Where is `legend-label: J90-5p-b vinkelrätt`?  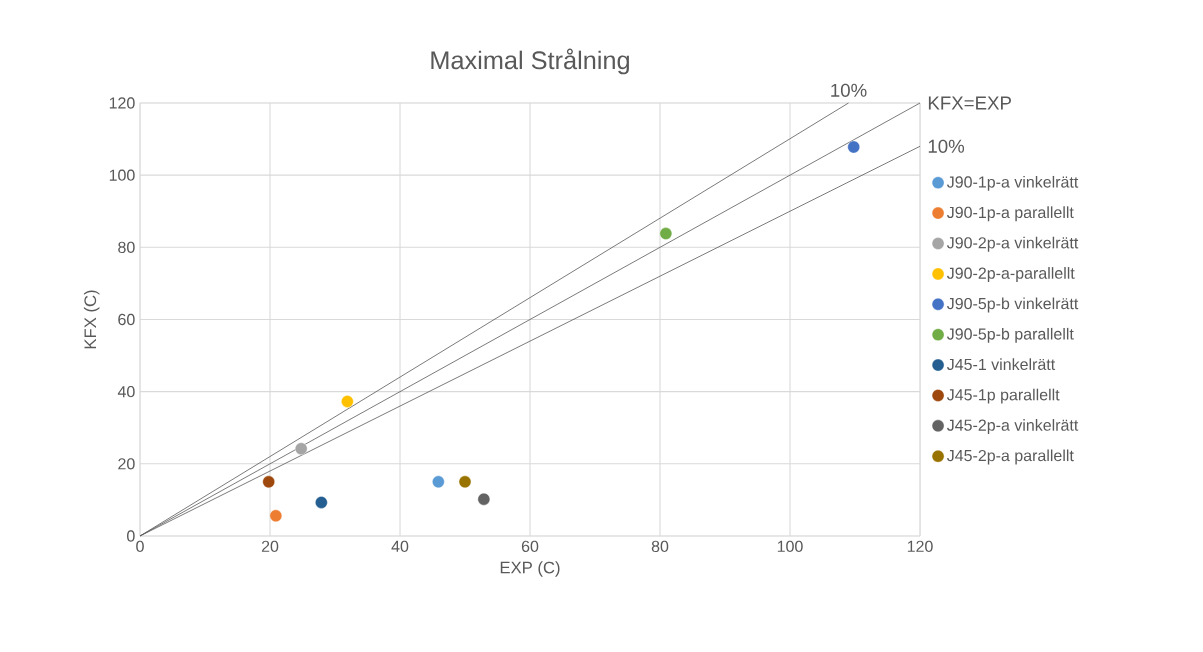 legend-label: J90-5p-b vinkelrätt is located at coordinates (1012, 305).